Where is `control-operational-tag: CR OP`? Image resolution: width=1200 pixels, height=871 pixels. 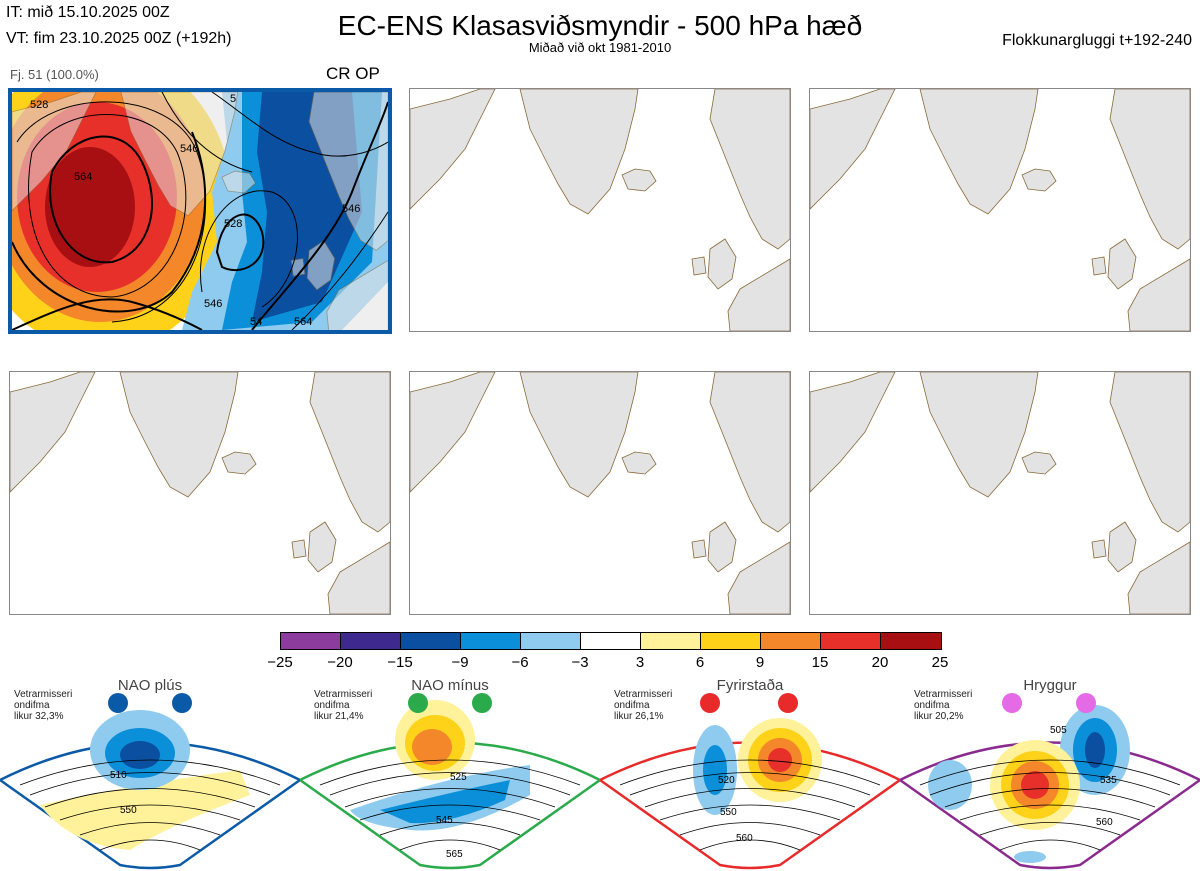 control-operational-tag: CR OP is located at coordinates (353, 73).